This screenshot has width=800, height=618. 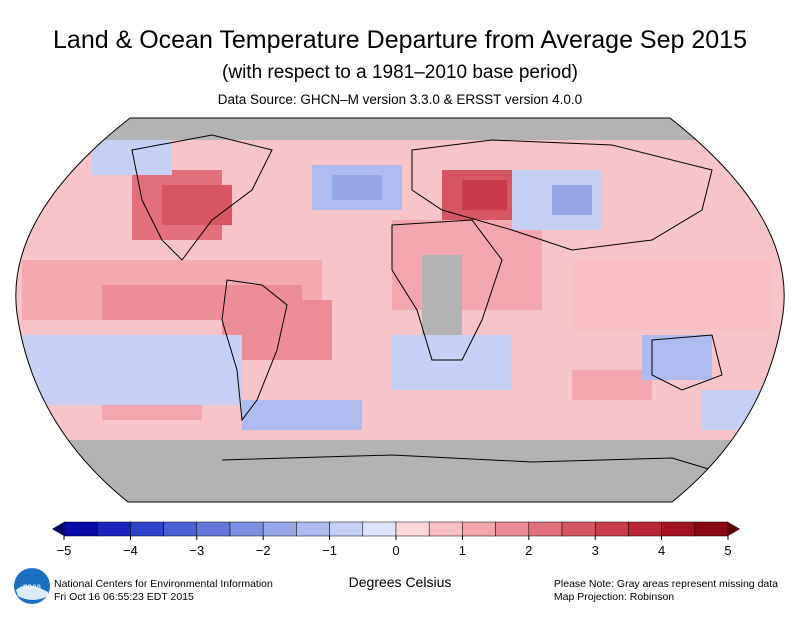 What do you see at coordinates (400, 129) in the screenshot?
I see `missing-data-arctic` at bounding box center [400, 129].